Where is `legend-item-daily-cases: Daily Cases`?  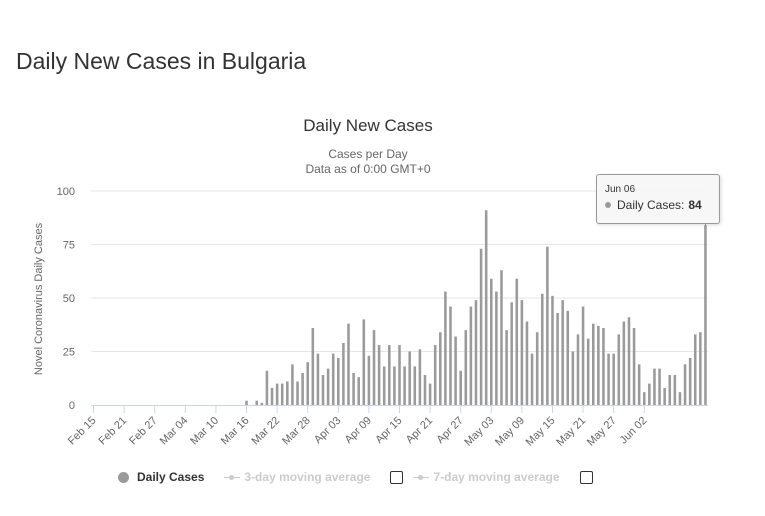
legend-item-daily-cases: Daily Cases is located at coordinates (161, 477).